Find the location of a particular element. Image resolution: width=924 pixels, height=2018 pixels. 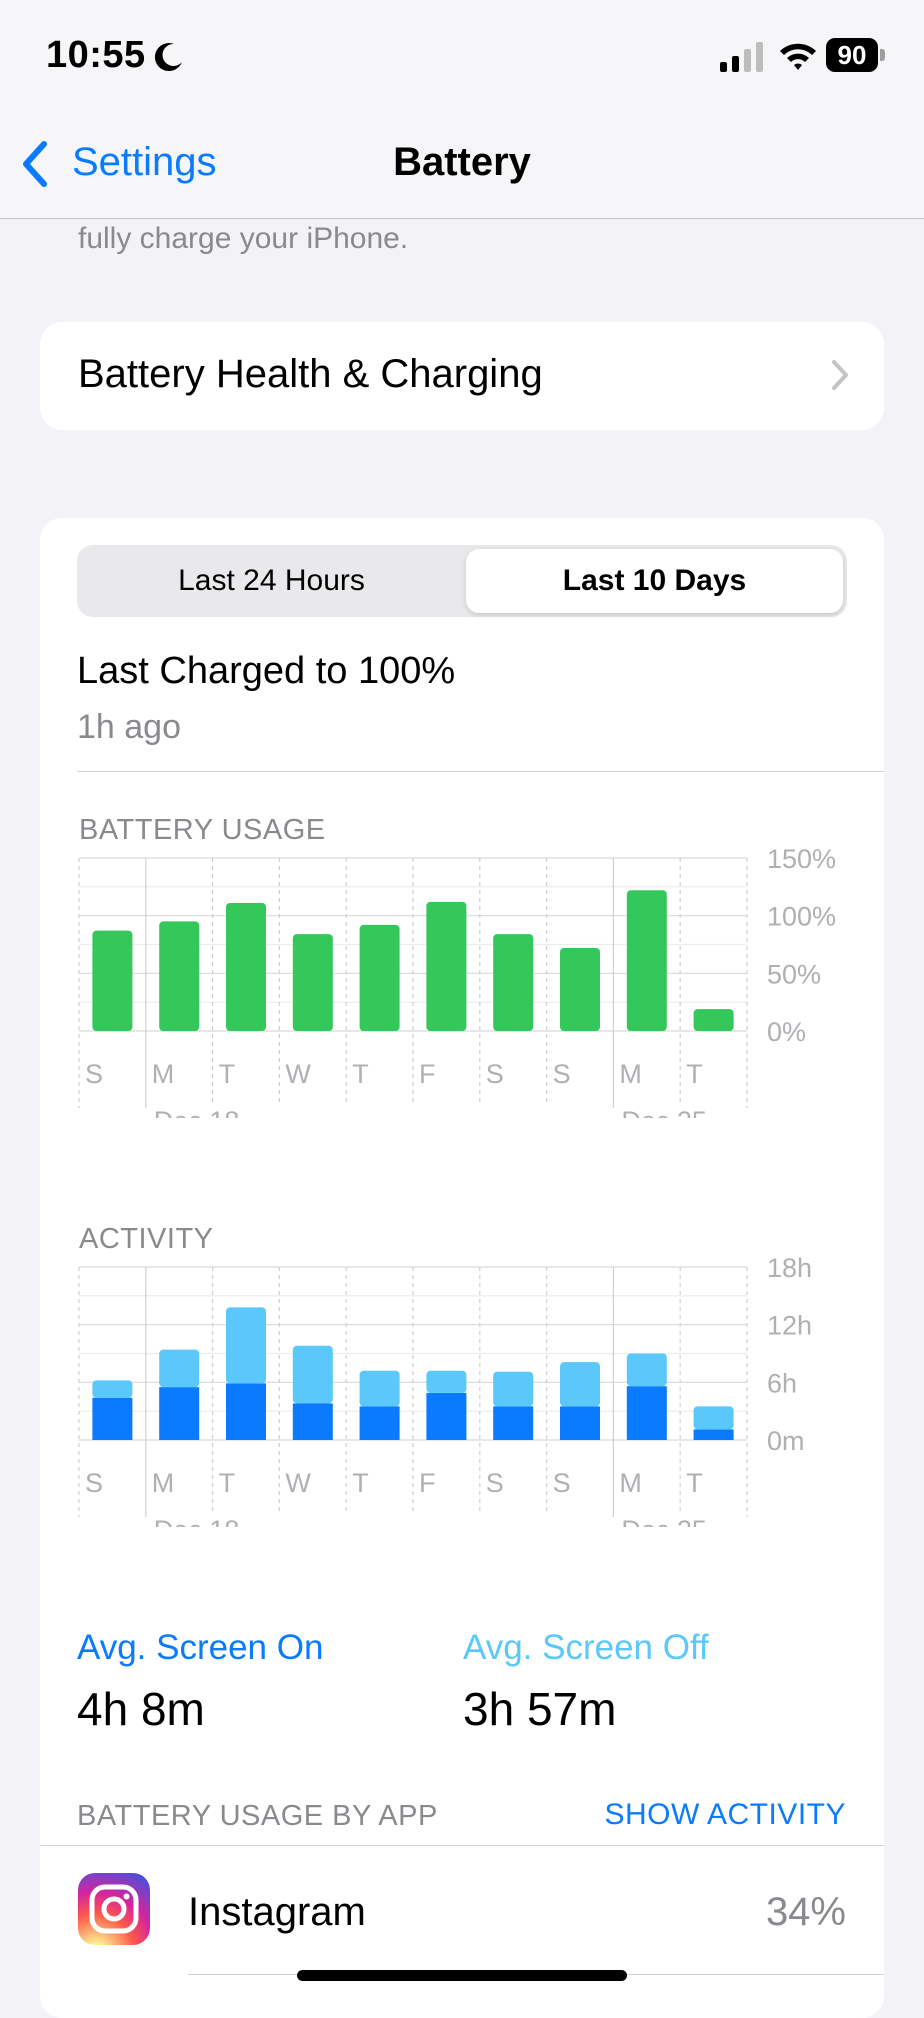

avg-screen-on-label: Avg. Screen On is located at coordinates (200, 1647).